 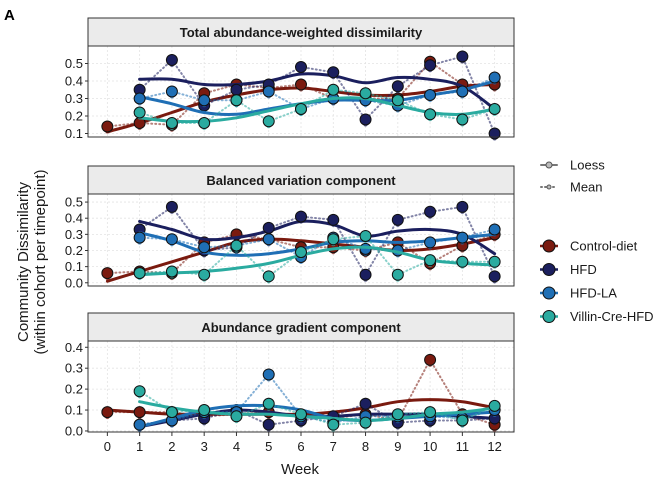 I want to click on y-axis: 0.1 0.2 0.3 0.4 0.5, so click(x=76, y=98).